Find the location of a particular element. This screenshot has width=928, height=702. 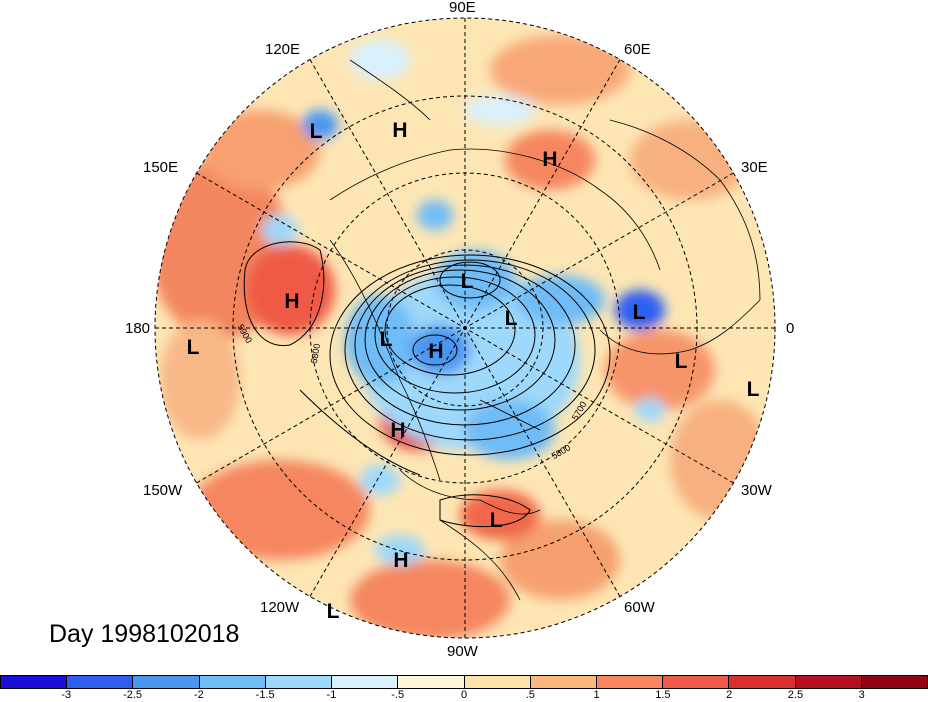

lon-label-60w: 60W is located at coordinates (639, 607).